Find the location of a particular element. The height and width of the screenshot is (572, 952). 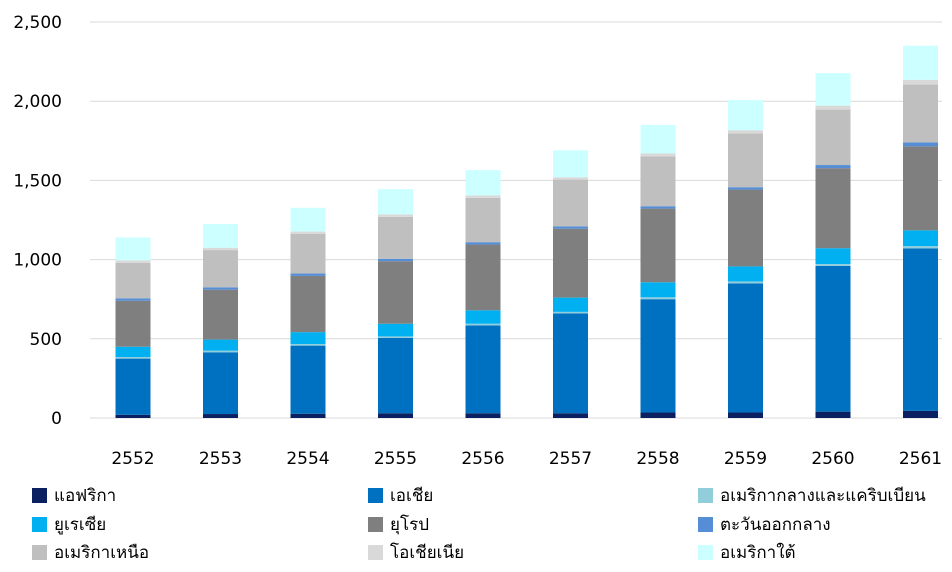

legend-label: โอเชียเนีย is located at coordinates (427, 553).